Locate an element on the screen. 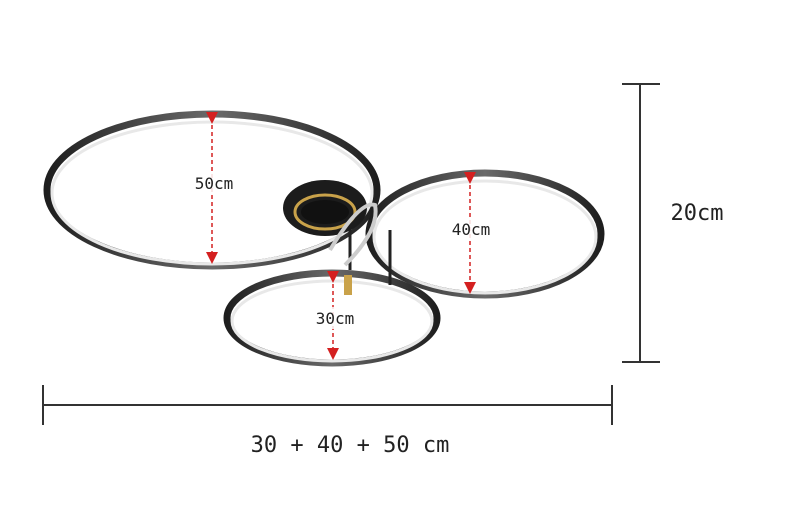 Image resolution: width=790 pixels, height=522 pixels. width-label: 30 + 40 + 50 cm is located at coordinates (350, 445).